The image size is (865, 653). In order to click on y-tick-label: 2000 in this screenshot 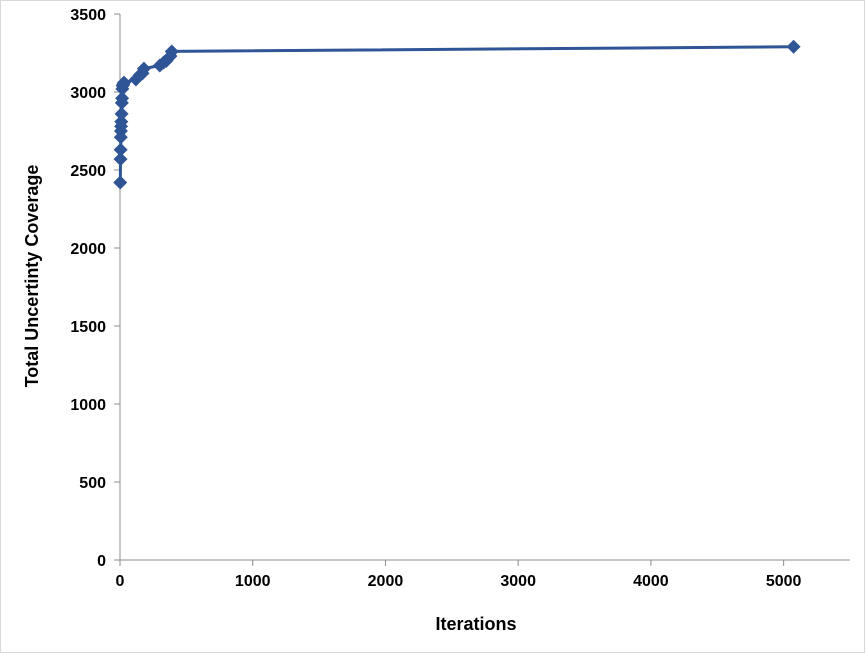, I will do `click(88, 249)`.